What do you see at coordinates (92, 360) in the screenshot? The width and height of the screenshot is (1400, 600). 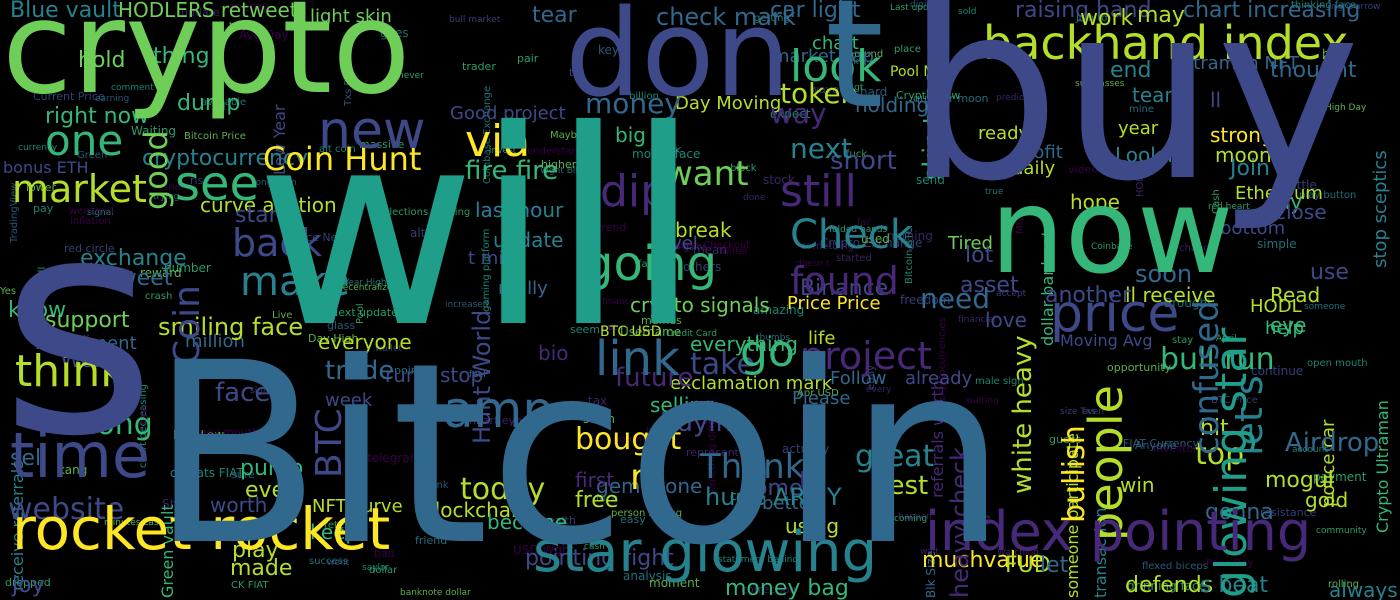 I see `word-world: World` at bounding box center [92, 360].